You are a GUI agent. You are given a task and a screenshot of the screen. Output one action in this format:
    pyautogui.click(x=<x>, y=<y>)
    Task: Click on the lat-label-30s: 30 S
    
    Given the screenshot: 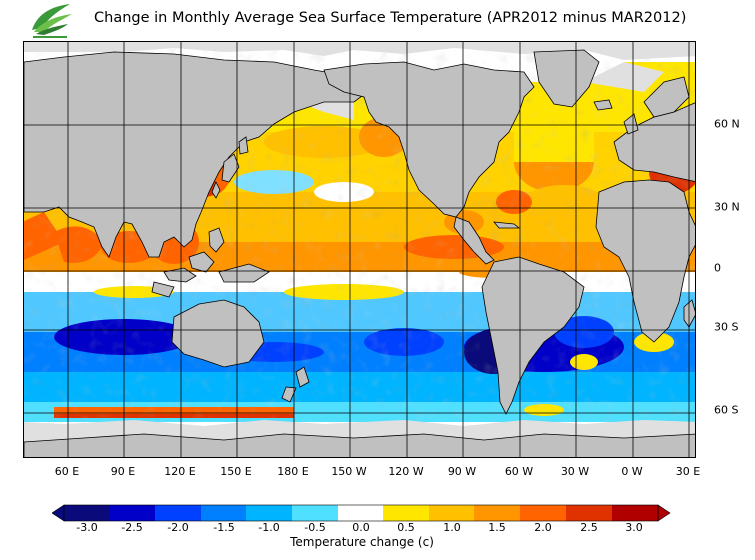 What is the action you would take?
    pyautogui.click(x=726, y=327)
    